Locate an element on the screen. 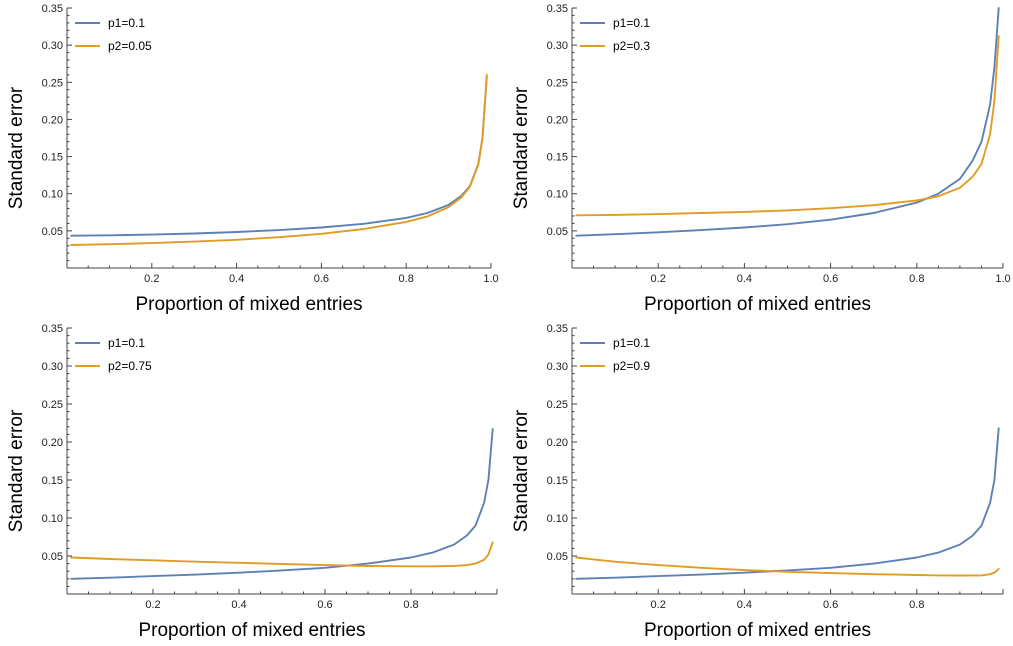 Image resolution: width=1013 pixels, height=646 pixels. legend-label: p2=0.05 is located at coordinates (130, 46).